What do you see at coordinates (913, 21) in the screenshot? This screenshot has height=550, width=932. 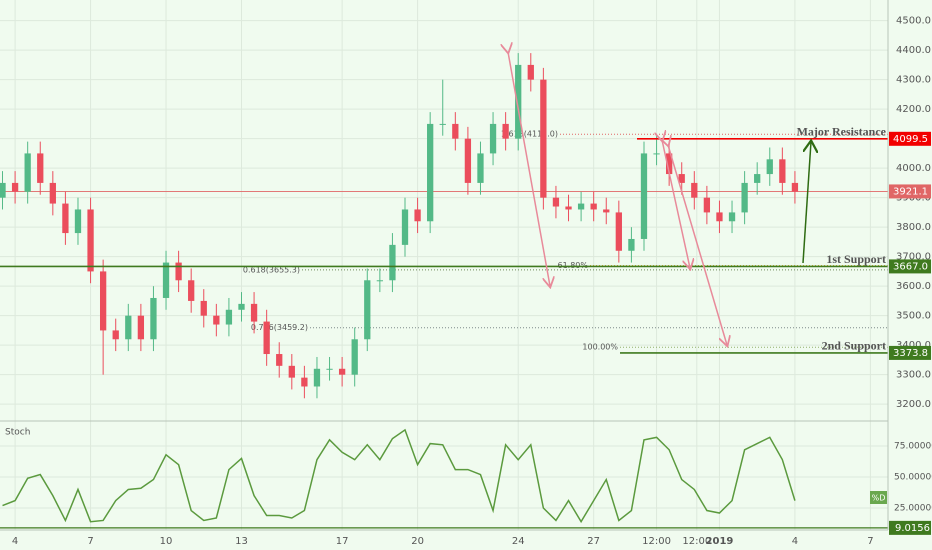 I see `y-tick-label: 4500.0` at bounding box center [913, 21].